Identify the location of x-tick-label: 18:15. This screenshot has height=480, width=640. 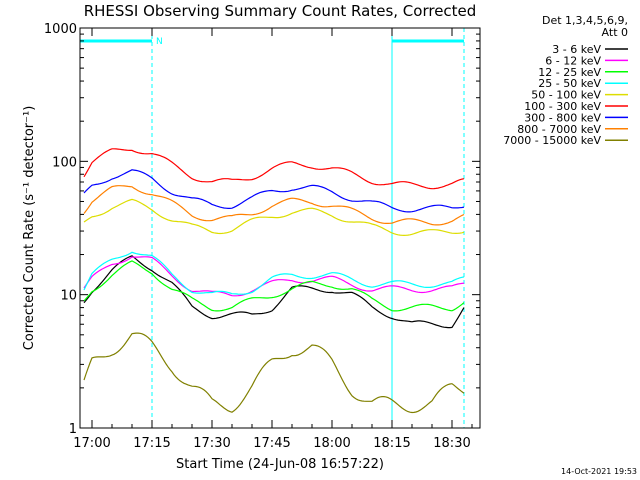
(391, 443).